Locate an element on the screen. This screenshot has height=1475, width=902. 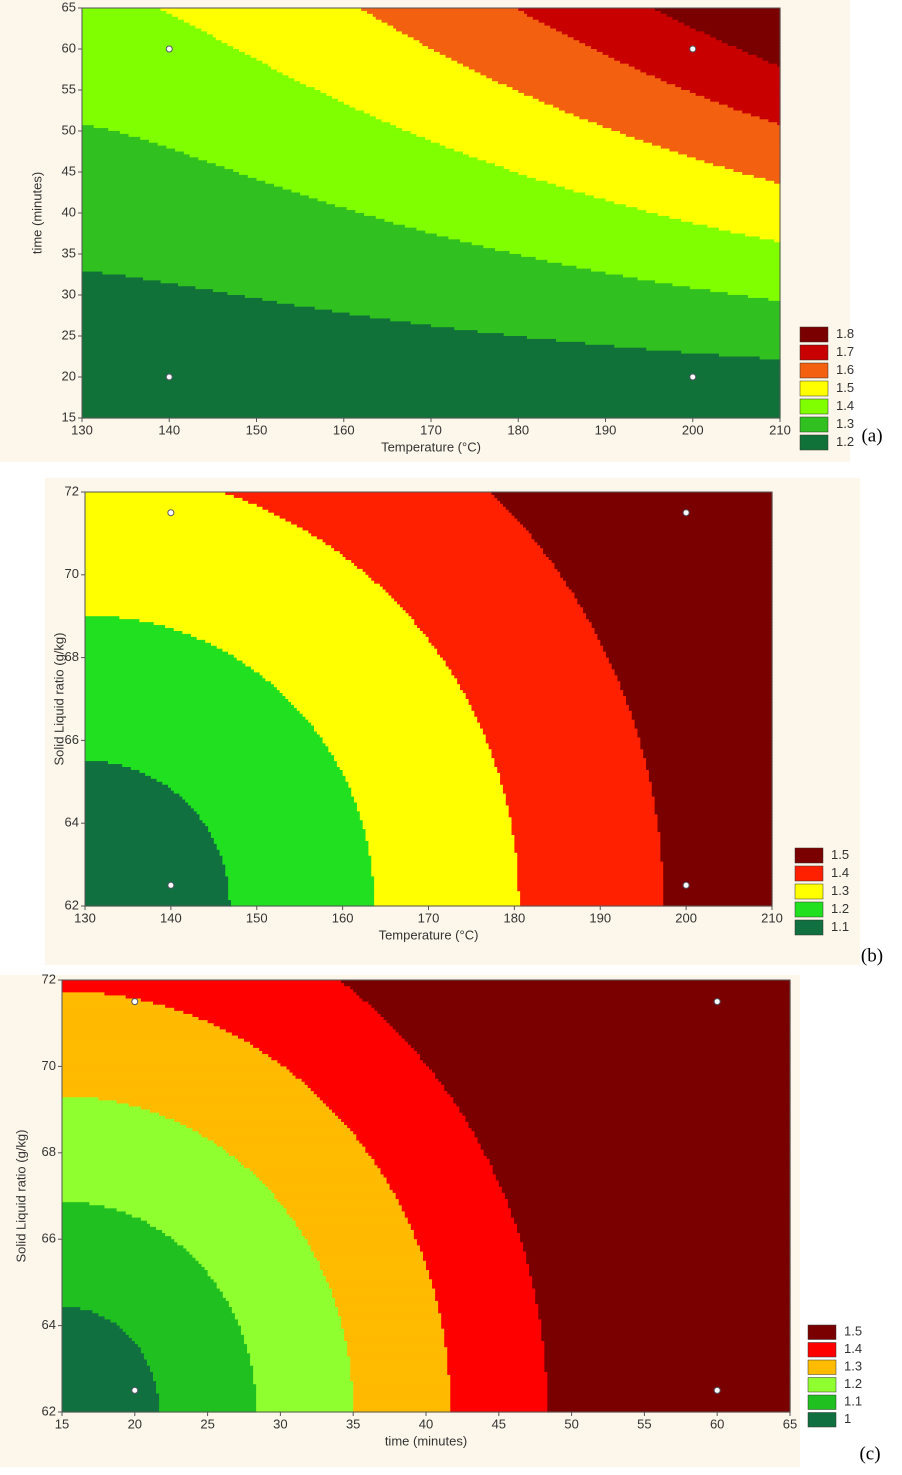
x-tick-label: 60 is located at coordinates (717, 1423).